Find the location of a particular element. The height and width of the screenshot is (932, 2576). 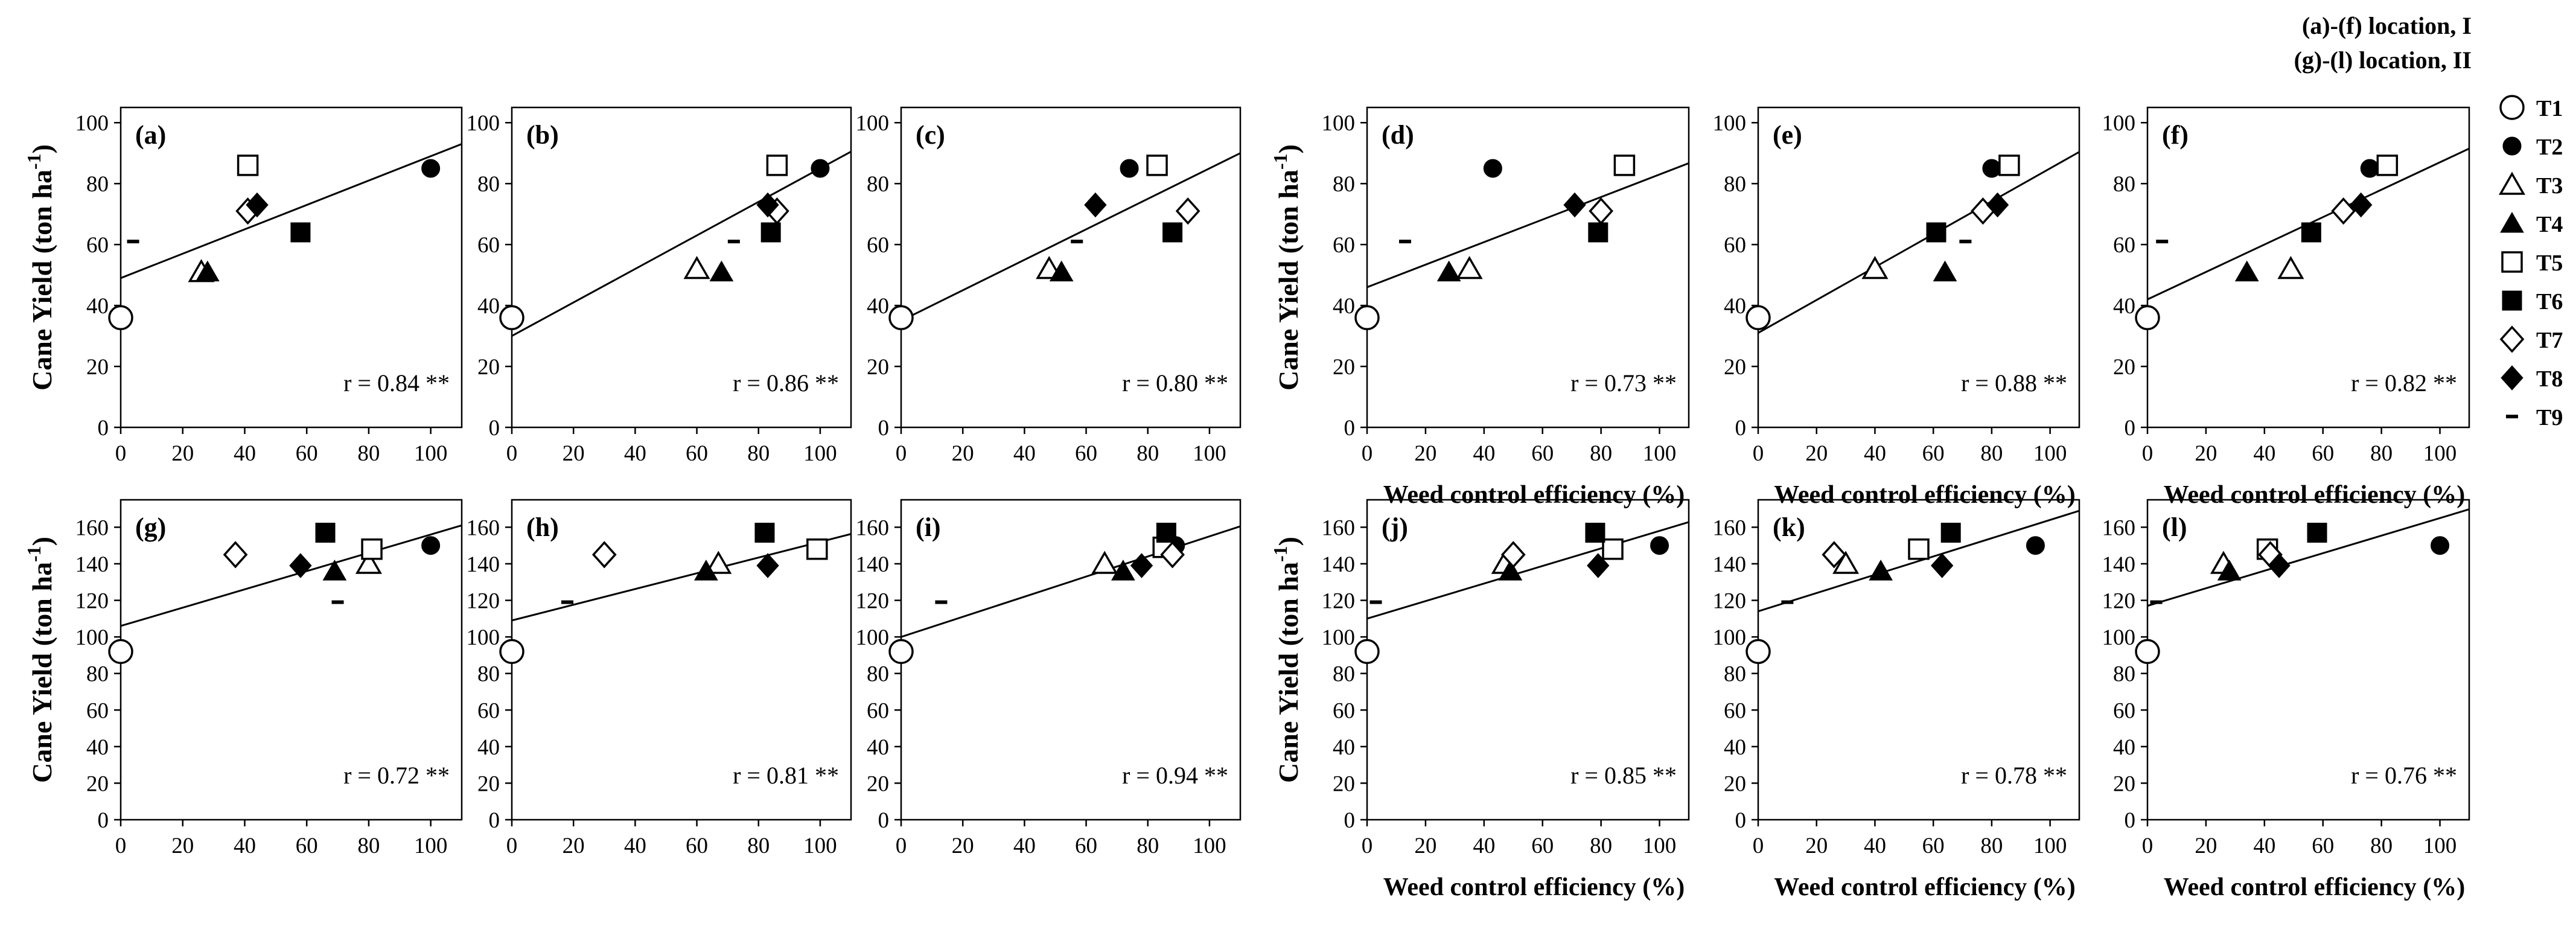

point-t9 is located at coordinates (133, 242).